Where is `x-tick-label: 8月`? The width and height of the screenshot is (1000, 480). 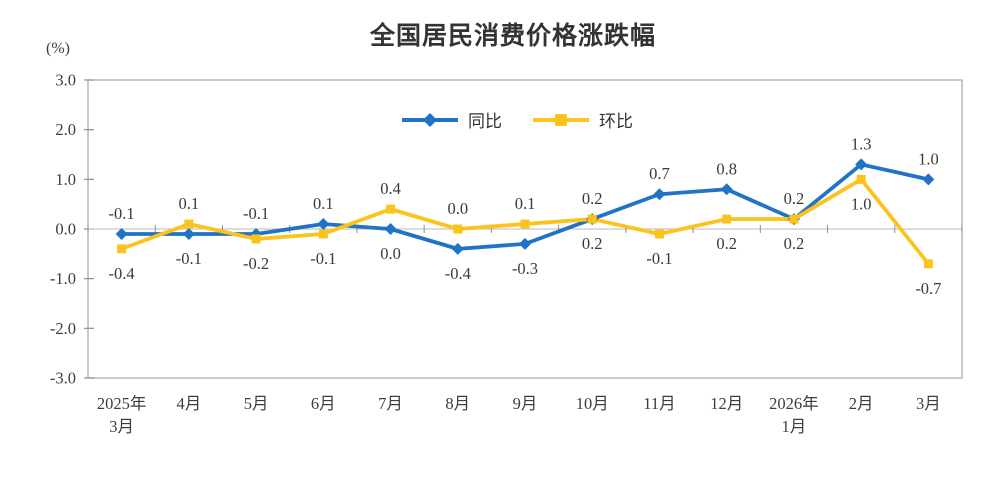 x-tick-label: 8月 is located at coordinates (457, 403).